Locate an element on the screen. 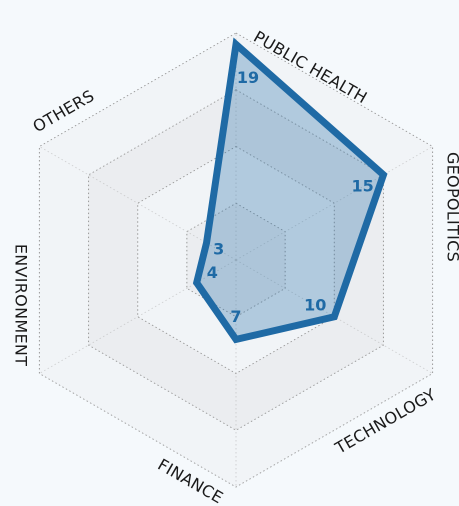 The width and height of the screenshot is (459, 506). value-label: 3 is located at coordinates (218, 248).